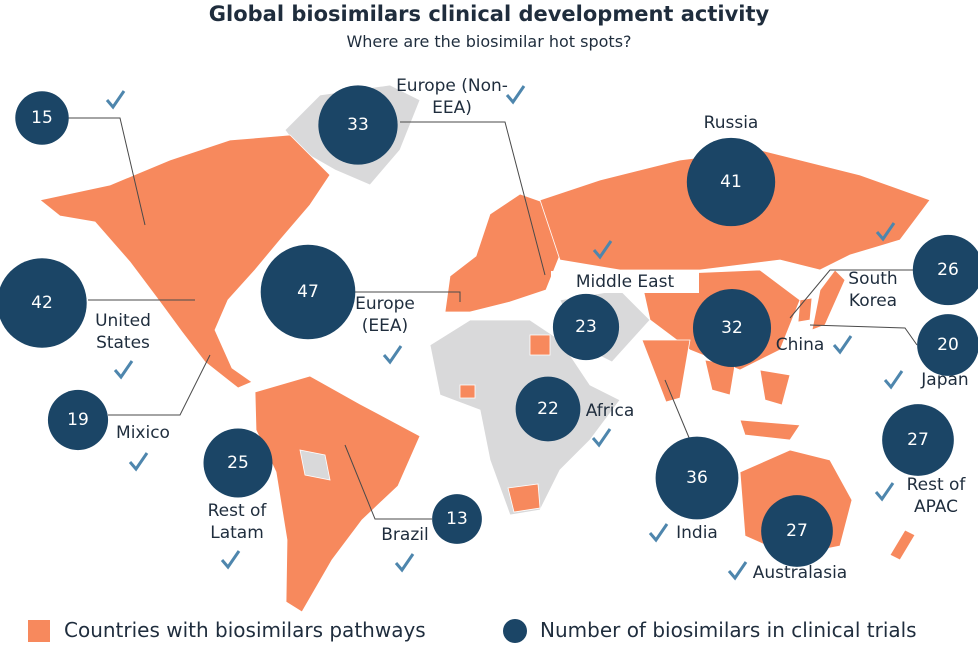 This screenshot has width=978, height=654. What do you see at coordinates (625, 282) in the screenshot?
I see `region-label: Middle East` at bounding box center [625, 282].